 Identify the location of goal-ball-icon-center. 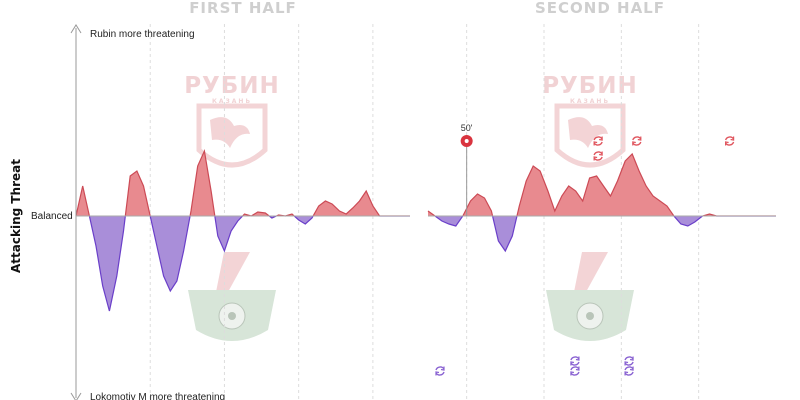
(466, 141).